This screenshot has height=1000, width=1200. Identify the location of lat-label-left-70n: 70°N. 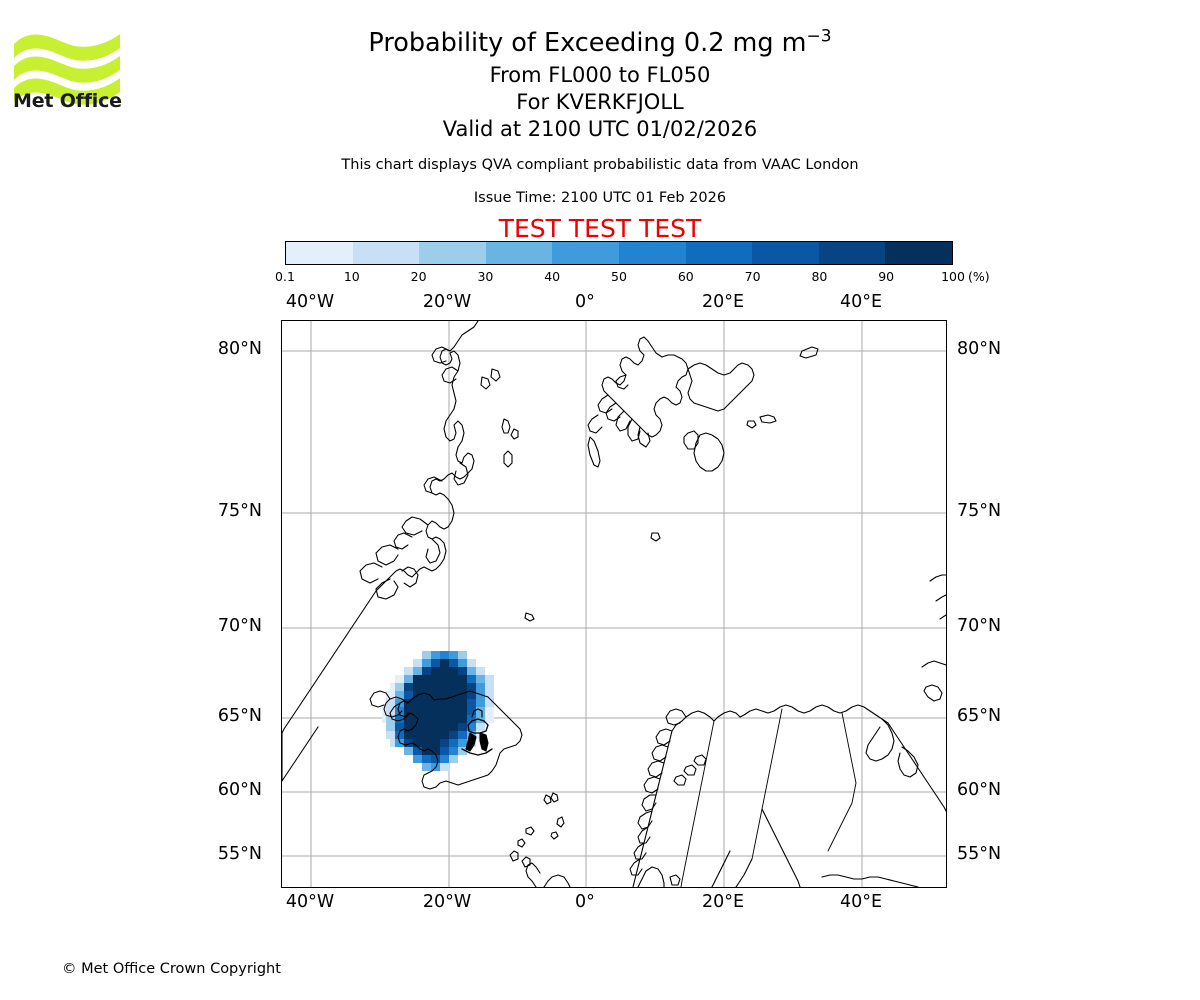
(239, 626).